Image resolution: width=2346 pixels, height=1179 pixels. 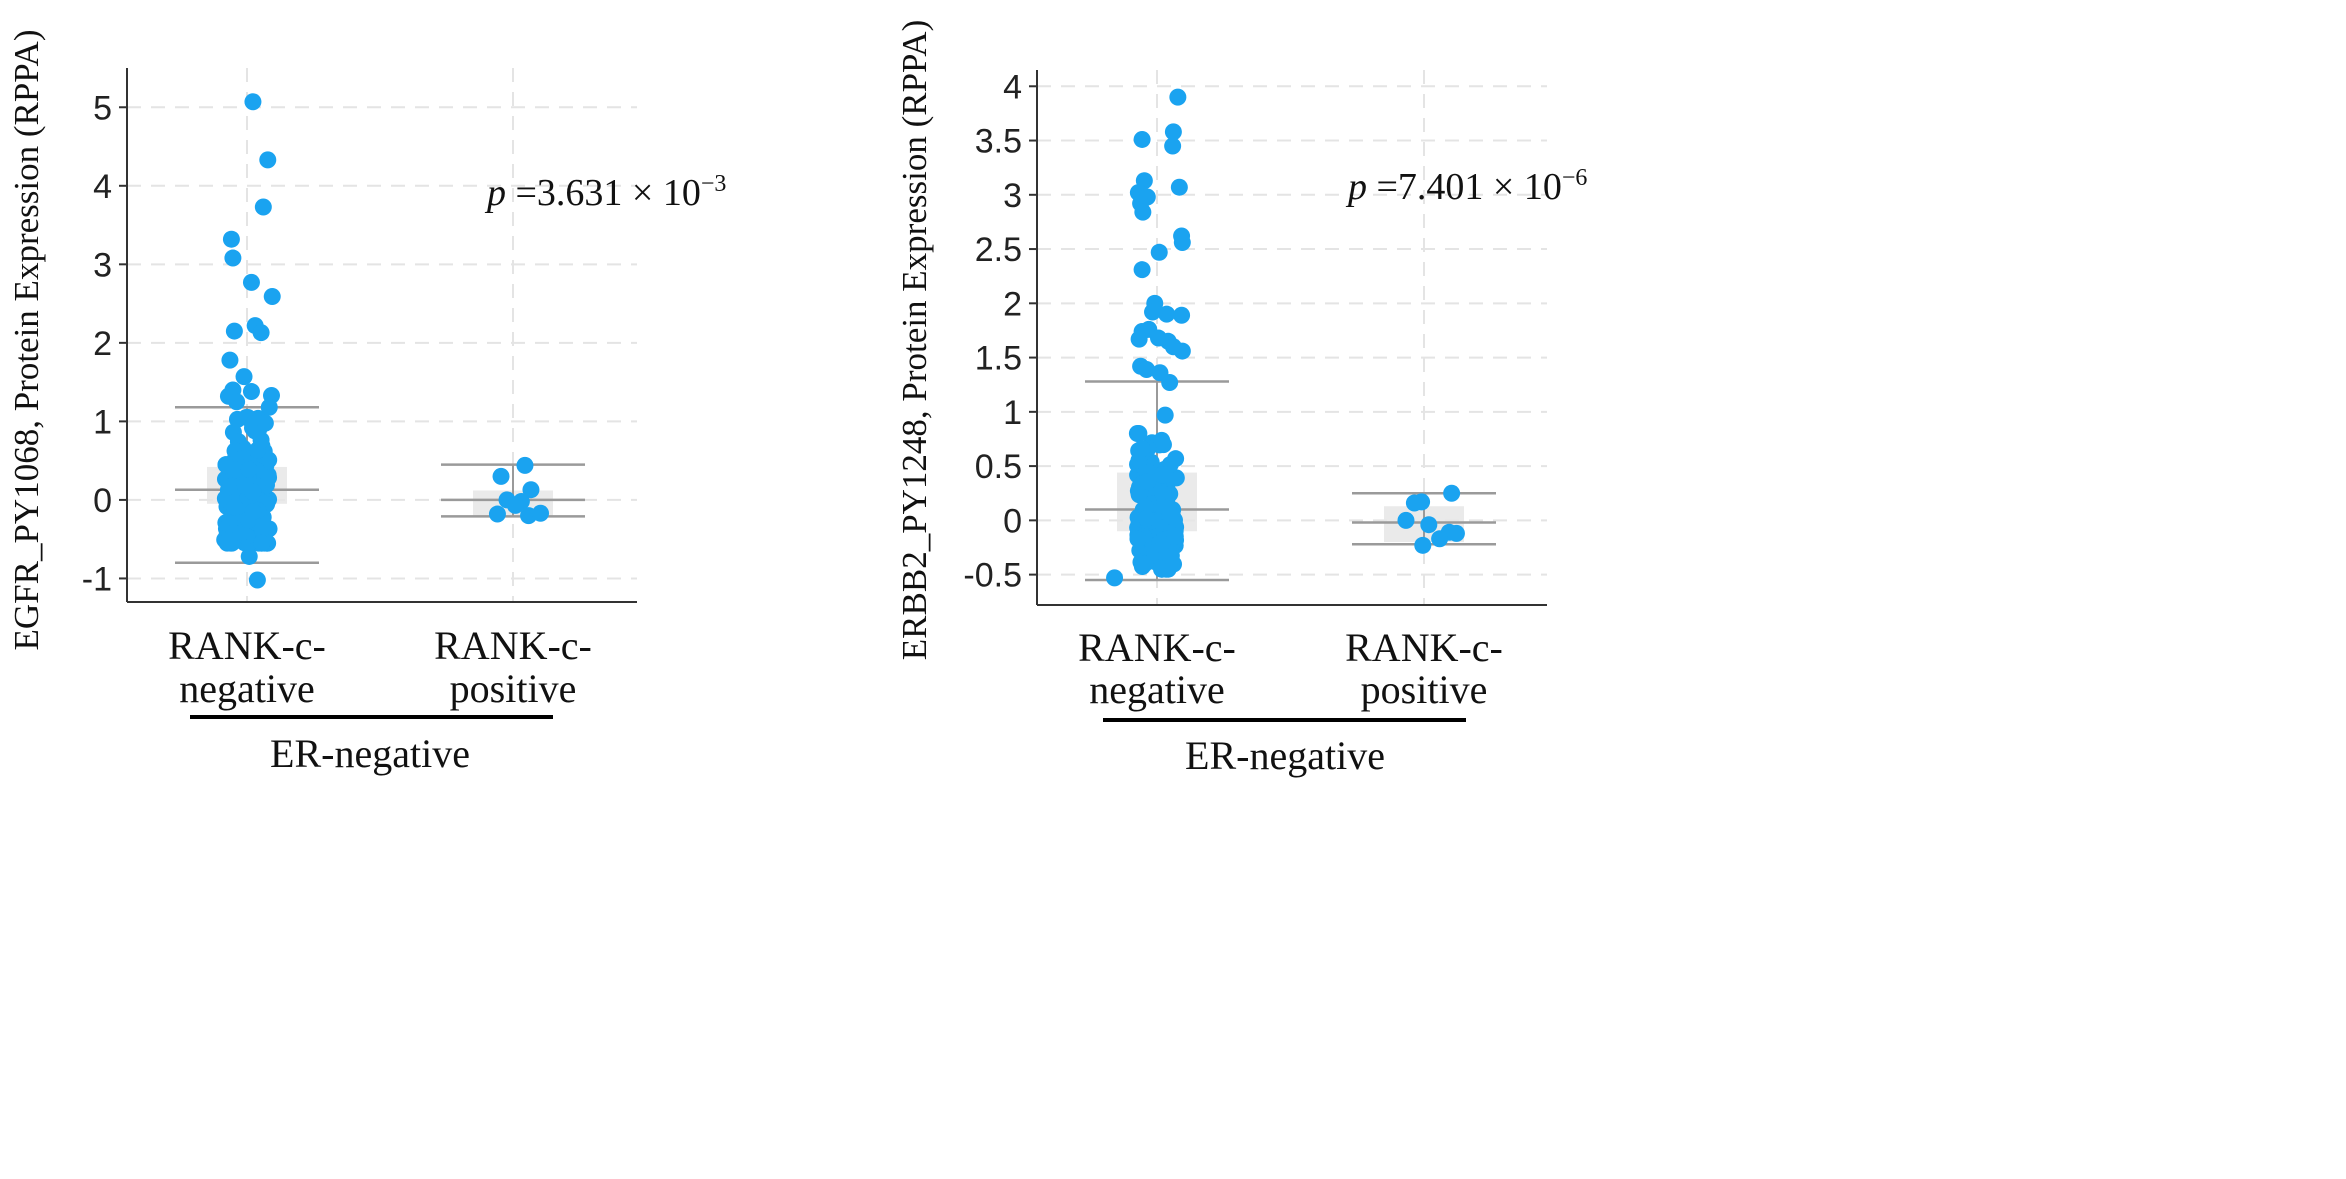 What do you see at coordinates (998, 250) in the screenshot?
I see `y-tick-label: 2.5` at bounding box center [998, 250].